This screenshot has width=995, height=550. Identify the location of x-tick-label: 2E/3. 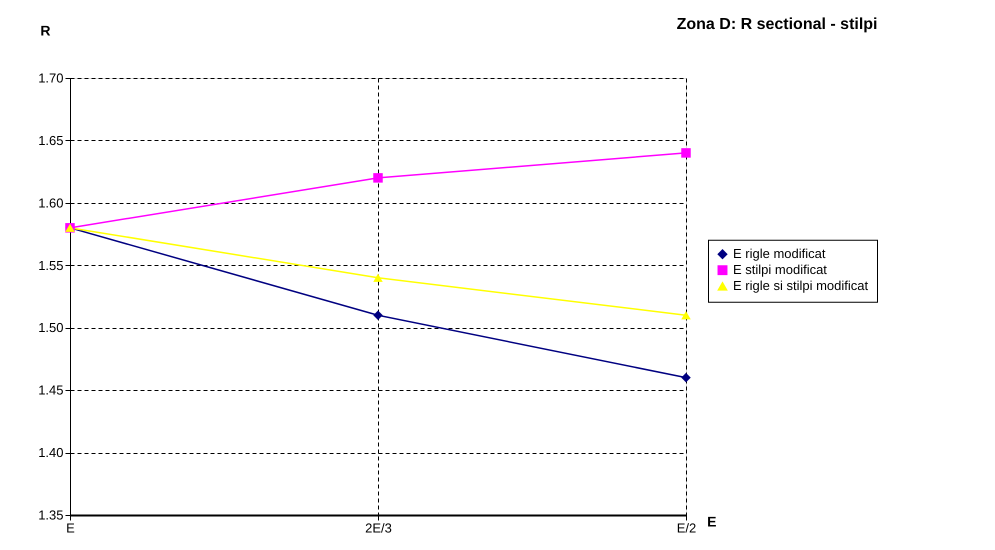
(378, 528).